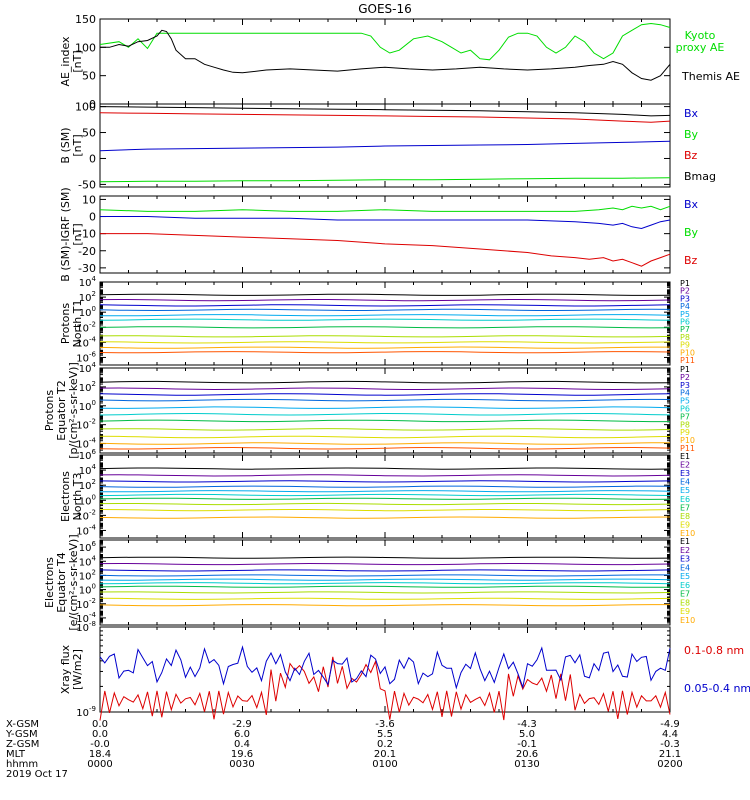  Describe the element at coordinates (87, 268) in the screenshot. I see `y-tick-label: -30` at that location.